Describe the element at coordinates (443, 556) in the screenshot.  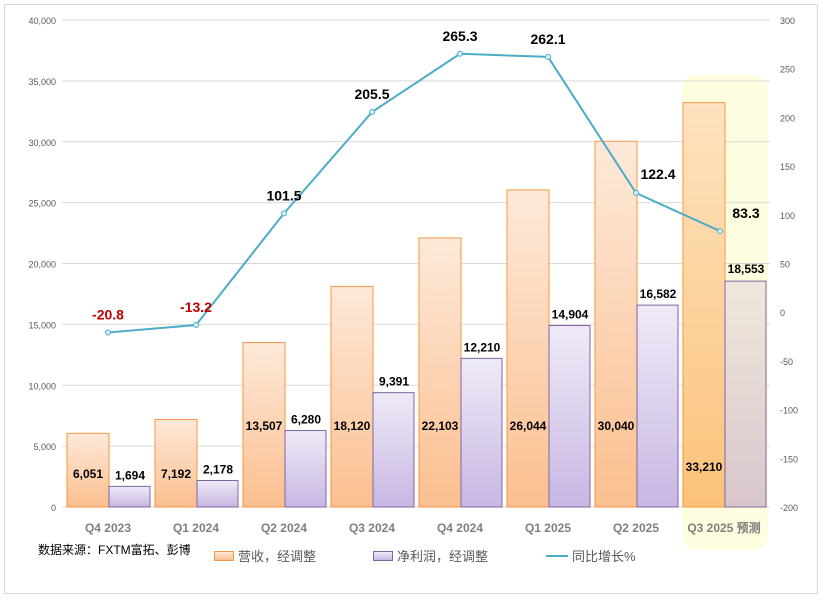
I see `legend-label: 净利润，经调整` at that location.